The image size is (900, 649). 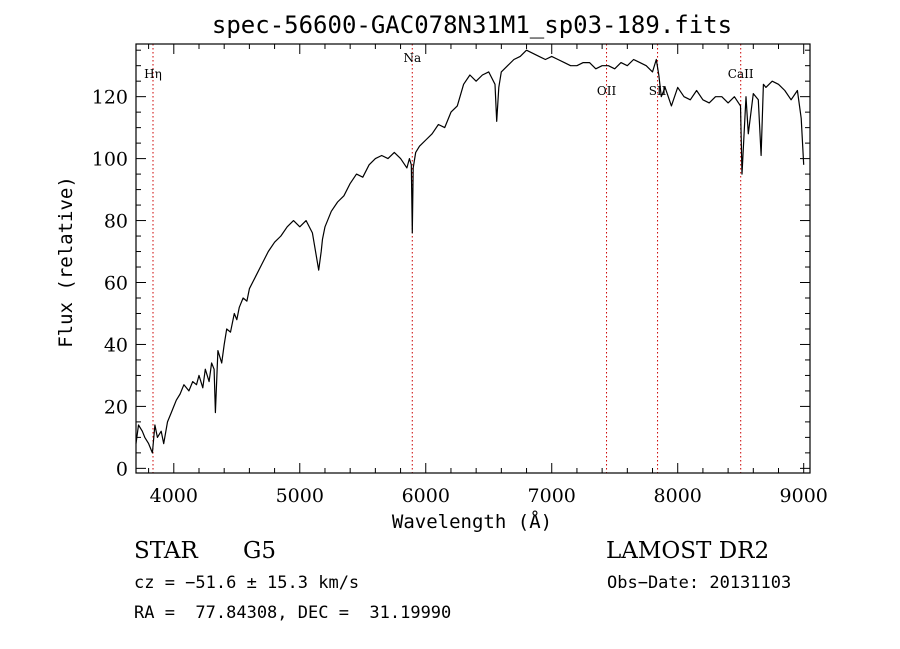 What do you see at coordinates (153, 74) in the screenshot?
I see `spectral-line-label: Hη` at bounding box center [153, 74].